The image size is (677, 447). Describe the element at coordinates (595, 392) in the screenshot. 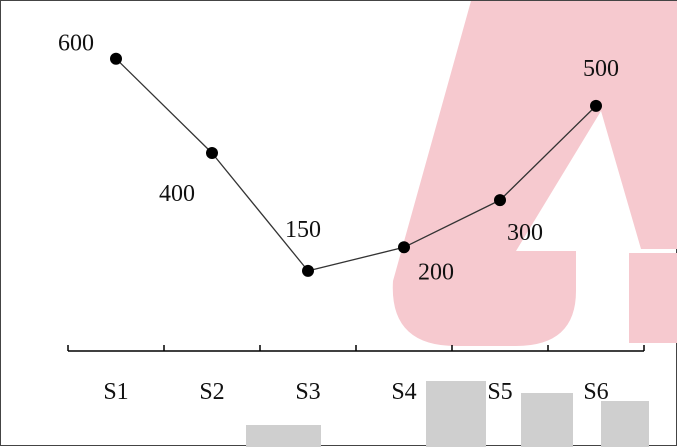

I see `x-tick-label: S6` at that location.